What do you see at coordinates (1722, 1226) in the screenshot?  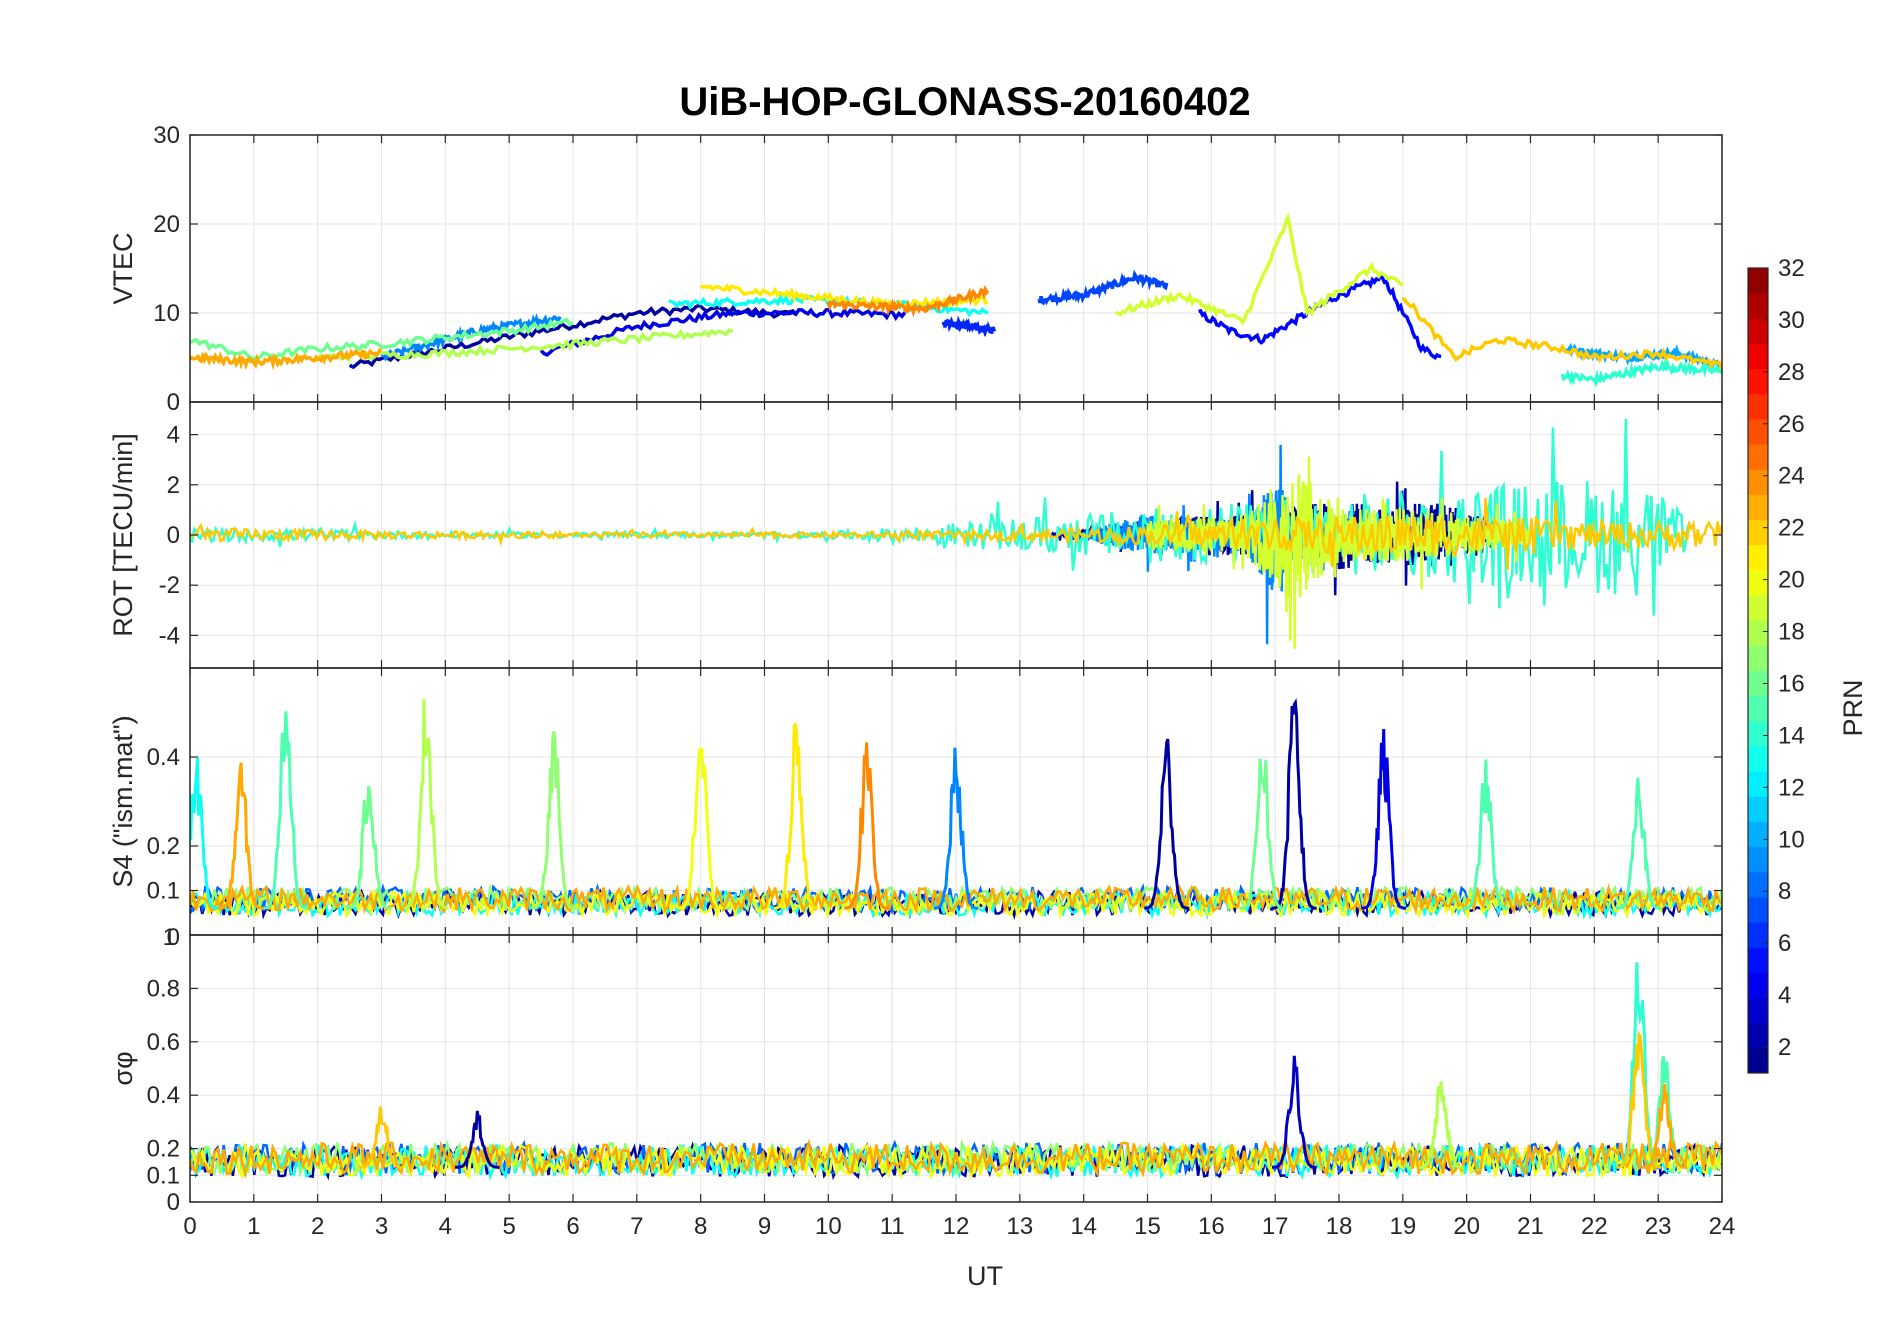 I see `x-tick-label: 24` at bounding box center [1722, 1226].